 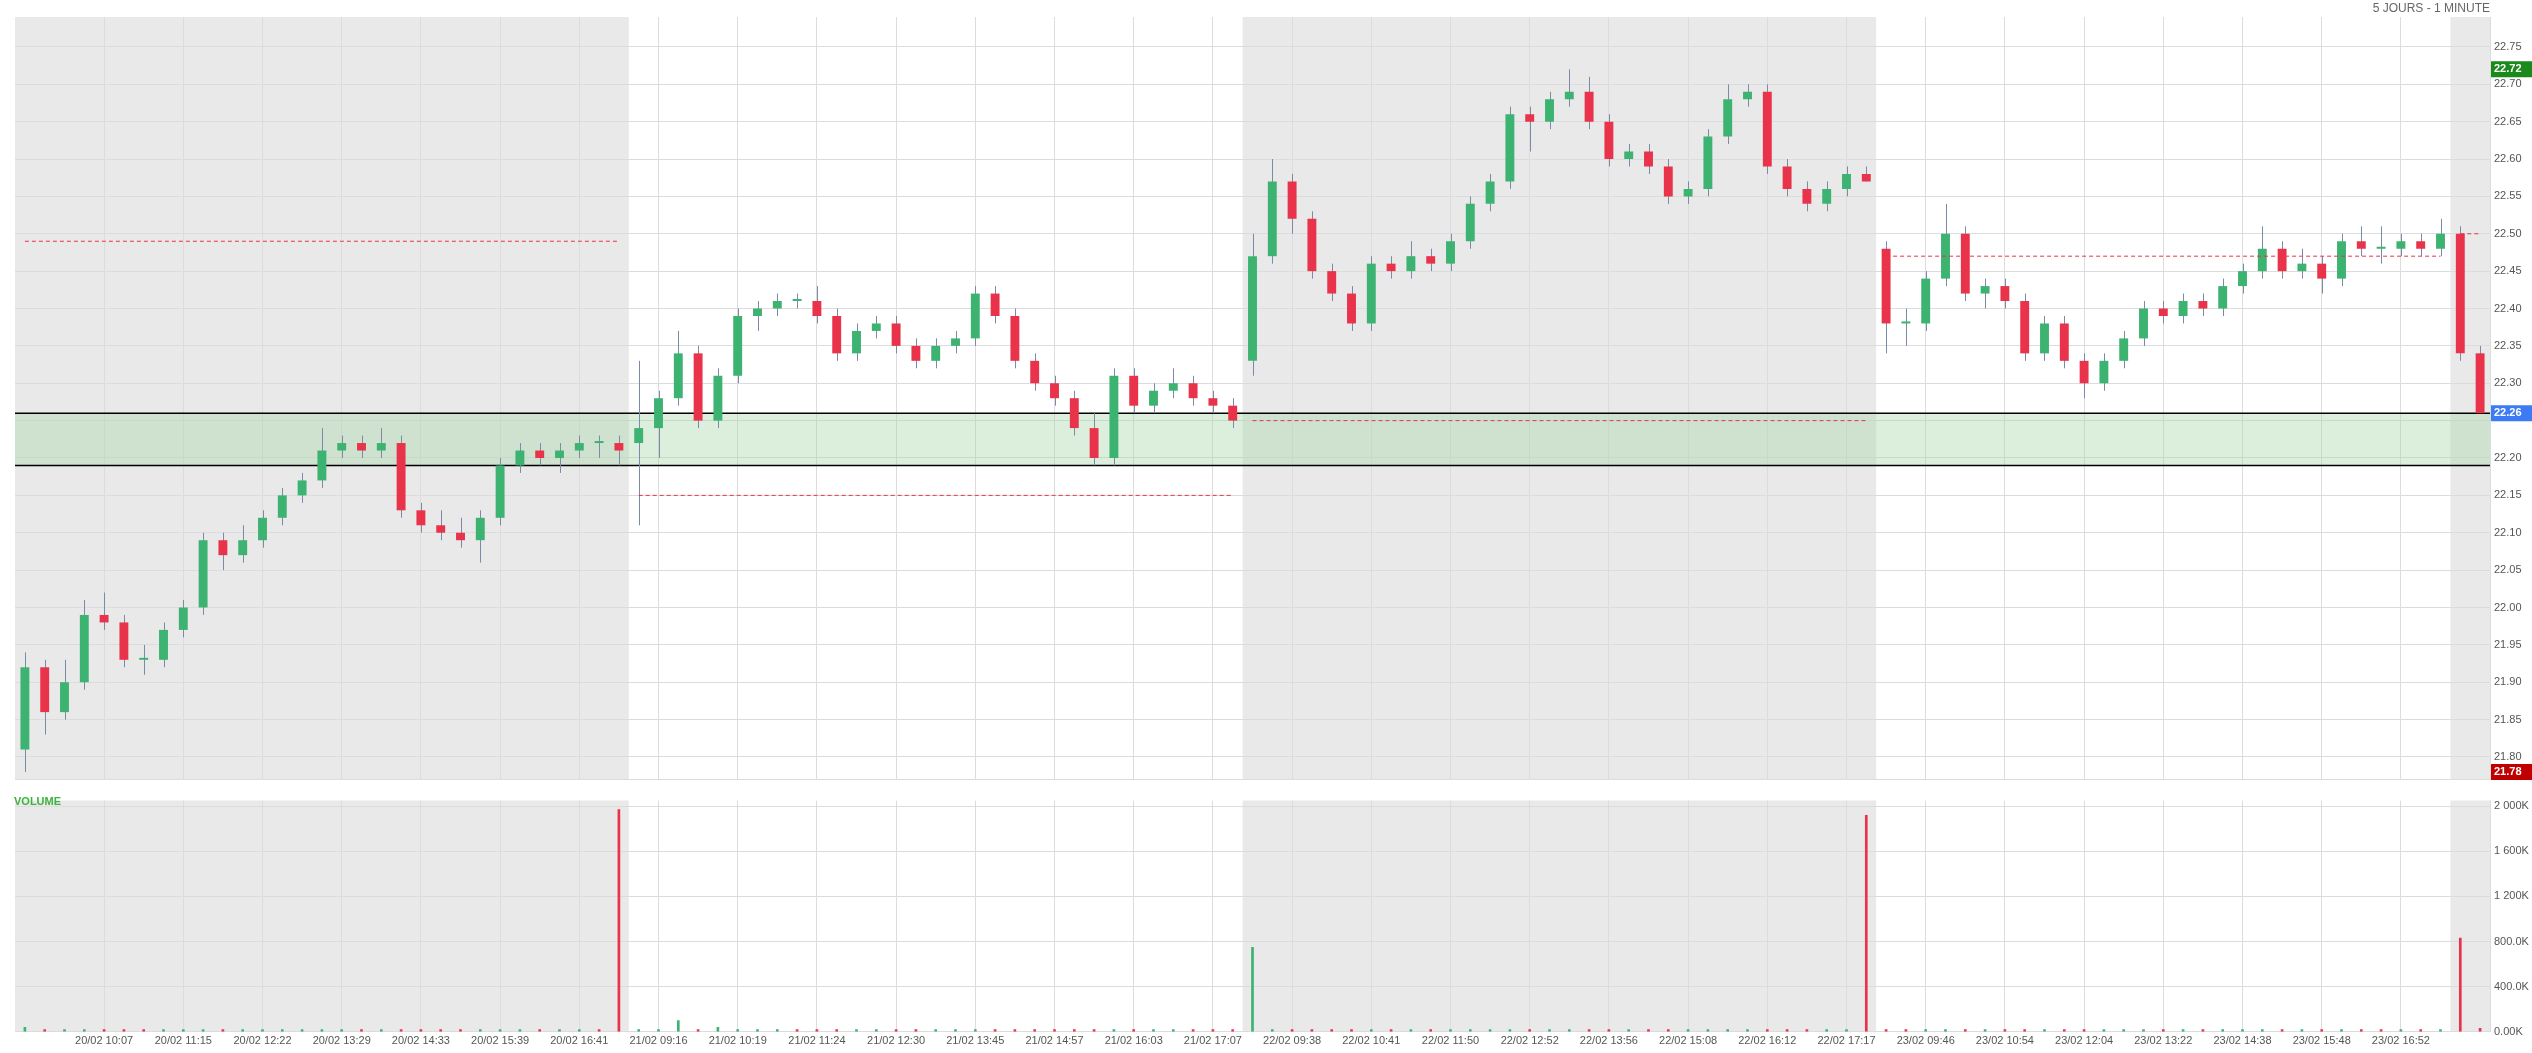 What do you see at coordinates (2508, 643) in the screenshot?
I see `y-tick-label: 21.95` at bounding box center [2508, 643].